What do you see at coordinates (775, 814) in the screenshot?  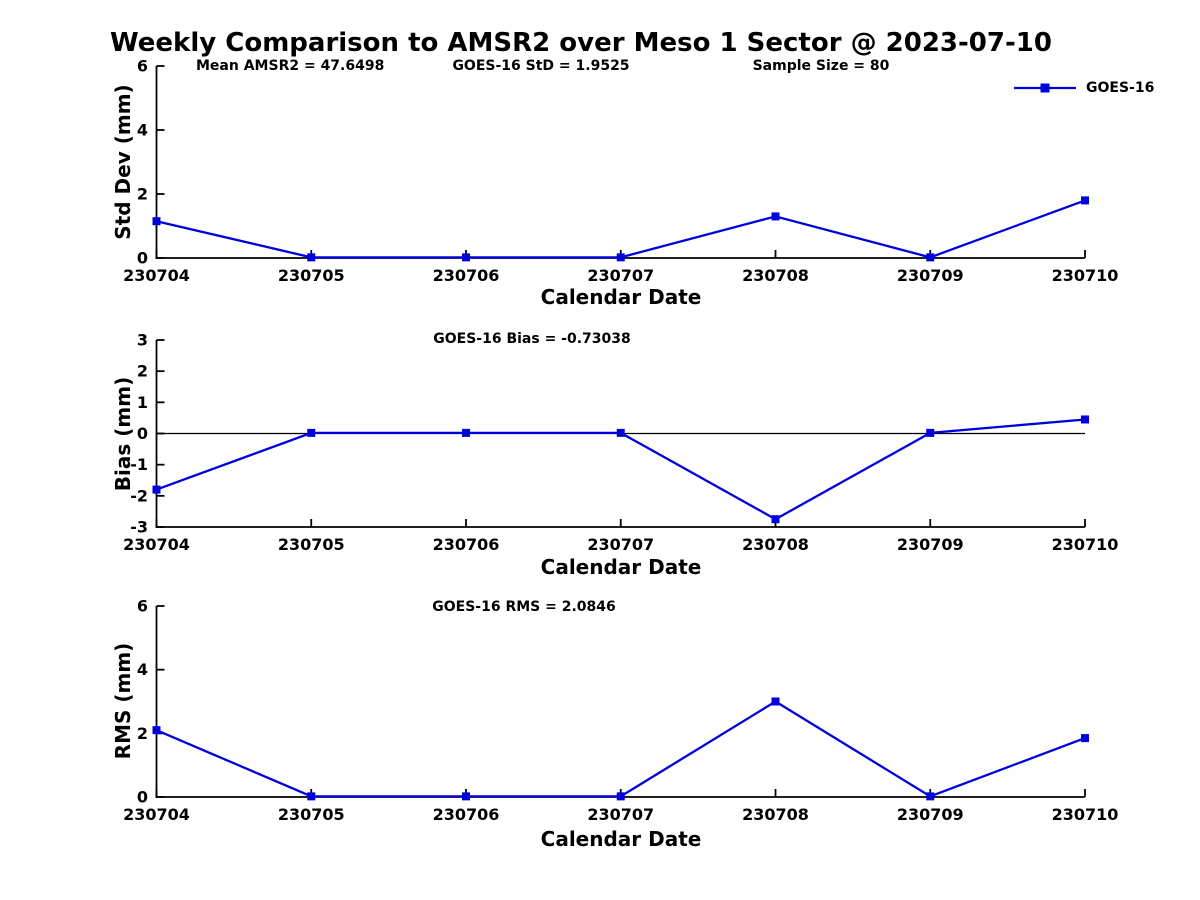 I see `rms-x-tick-label: 230708` at bounding box center [775, 814].